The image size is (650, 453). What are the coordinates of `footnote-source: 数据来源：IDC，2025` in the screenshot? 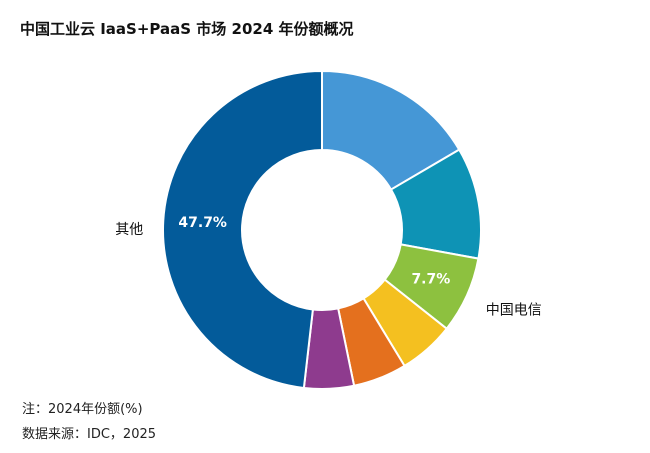 It's located at (89, 434).